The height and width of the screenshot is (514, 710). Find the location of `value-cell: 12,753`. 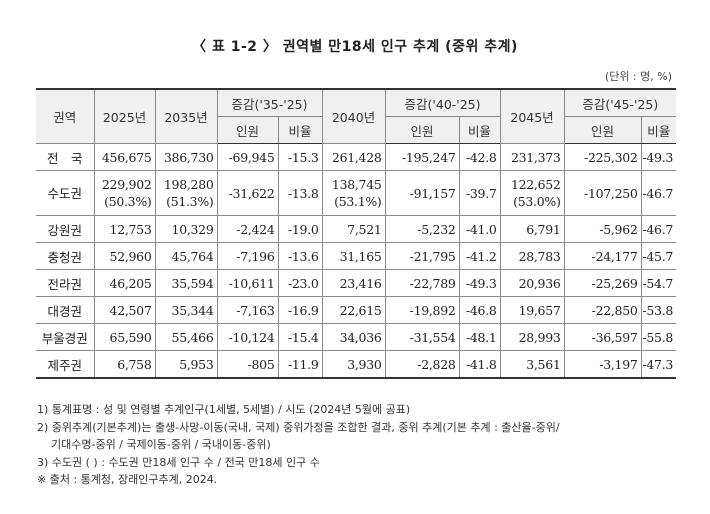

value-cell: 12,753 is located at coordinates (124, 229).